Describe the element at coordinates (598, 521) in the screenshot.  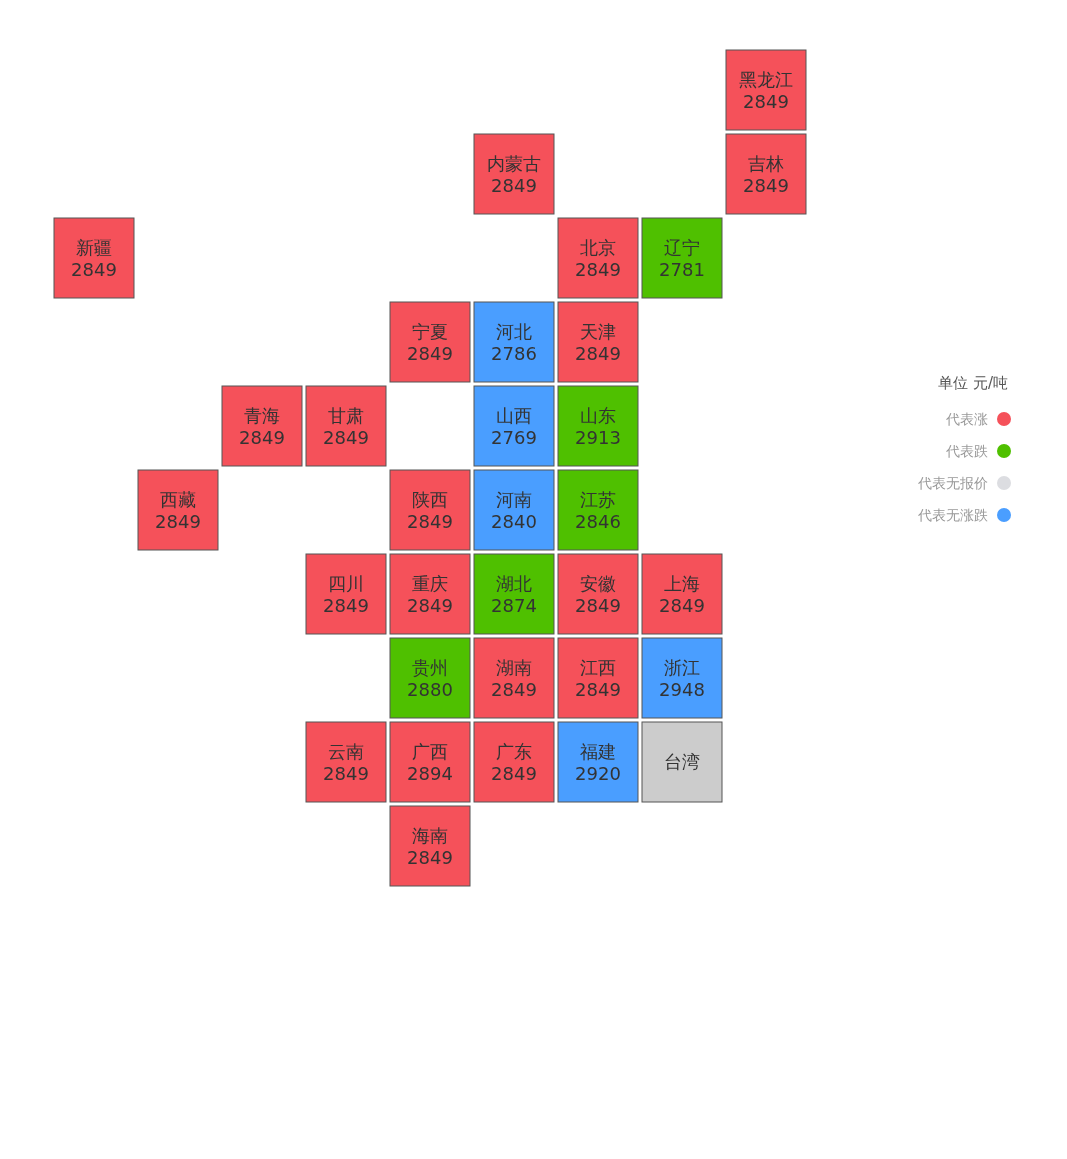
I see `data-label: 2846` at that location.